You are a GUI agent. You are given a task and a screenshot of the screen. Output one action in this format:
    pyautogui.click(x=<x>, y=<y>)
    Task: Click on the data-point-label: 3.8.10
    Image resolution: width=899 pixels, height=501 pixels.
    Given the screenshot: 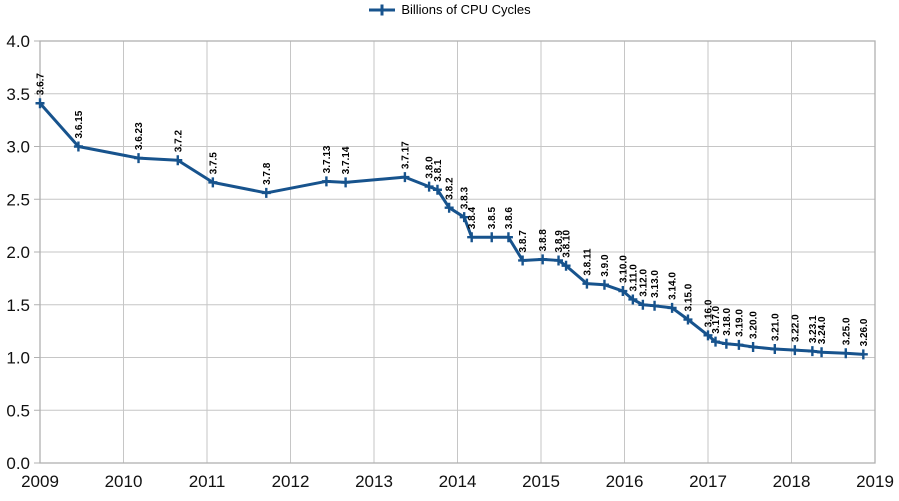 What is the action you would take?
    pyautogui.click(x=567, y=243)
    